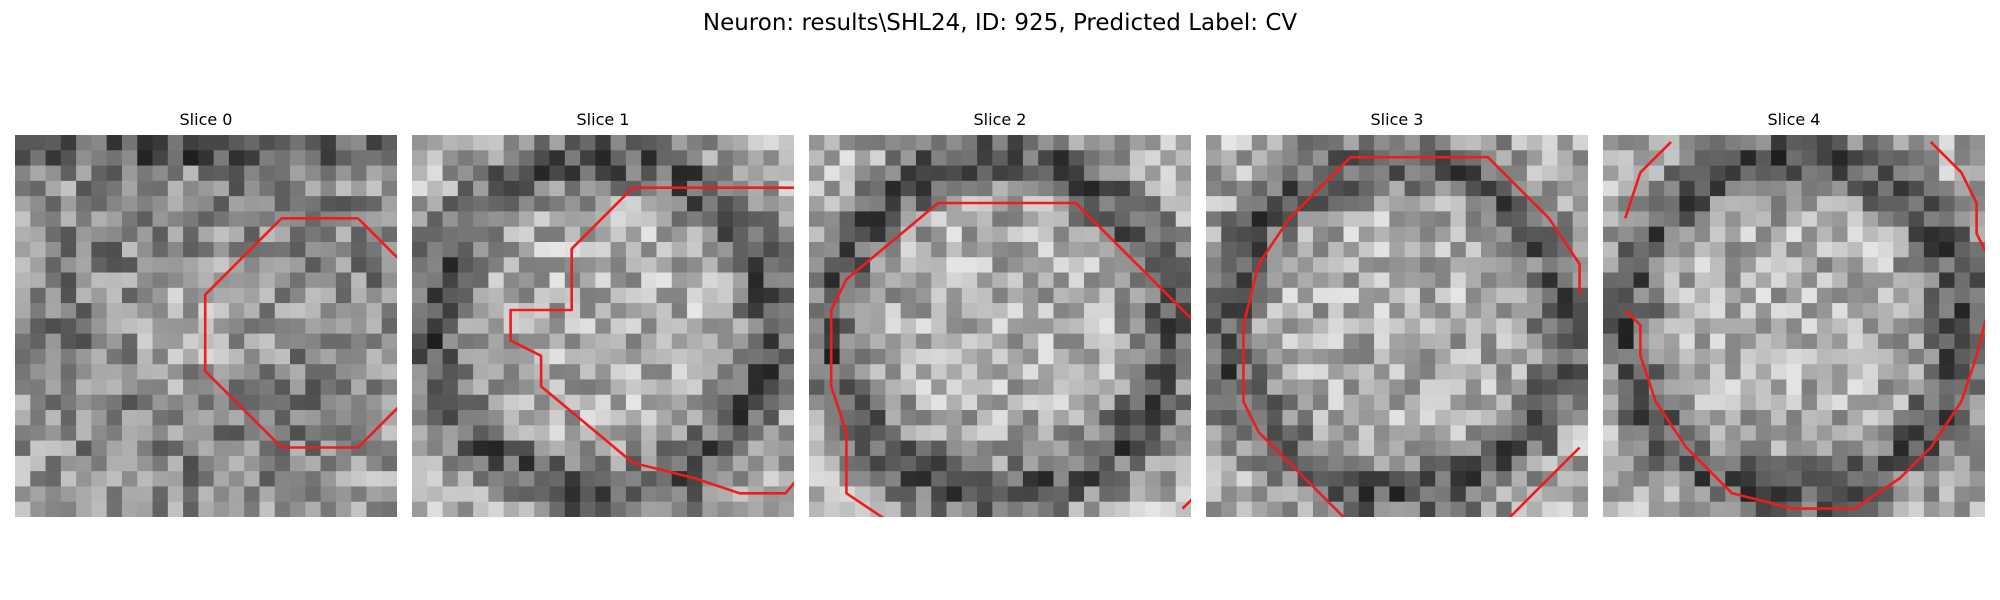  I want to click on slice-title: Slice 3, so click(1397, 119).